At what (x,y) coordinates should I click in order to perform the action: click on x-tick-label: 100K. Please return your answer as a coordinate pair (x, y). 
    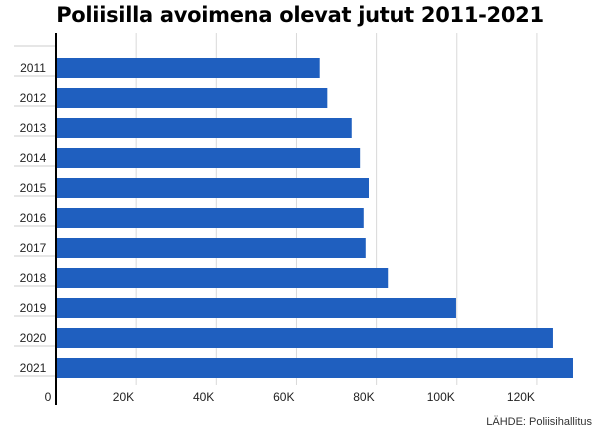
    Looking at the image, I should click on (441, 397).